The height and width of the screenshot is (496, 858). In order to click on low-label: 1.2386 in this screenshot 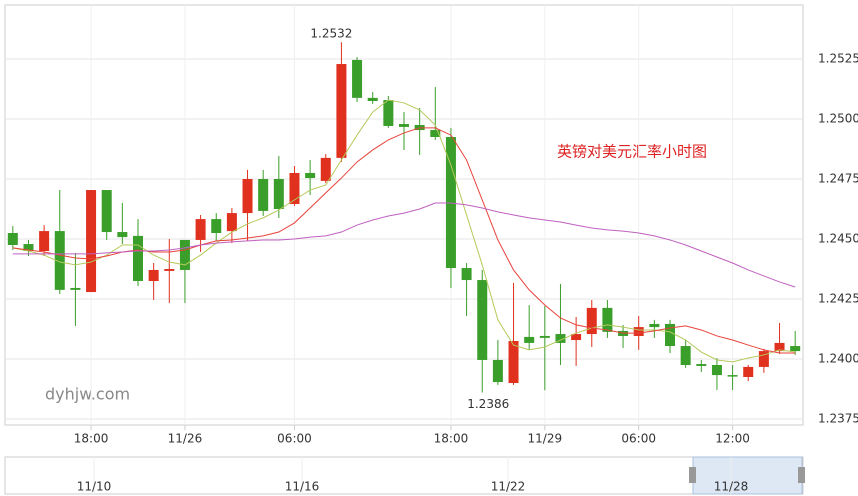, I will do `click(488, 404)`.